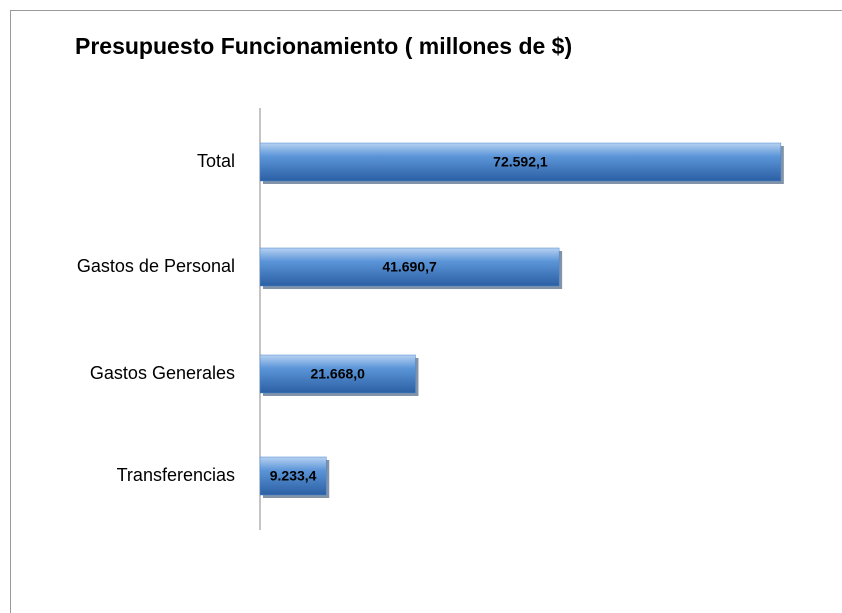 The height and width of the screenshot is (613, 842). Describe the element at coordinates (162, 373) in the screenshot. I see `category-label: Gastos Generales` at that location.